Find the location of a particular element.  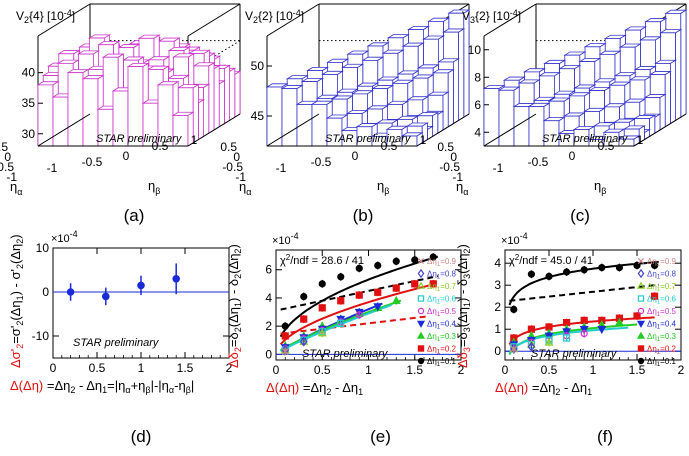

eta-beta-tick: 0.5 is located at coordinates (160, 146).